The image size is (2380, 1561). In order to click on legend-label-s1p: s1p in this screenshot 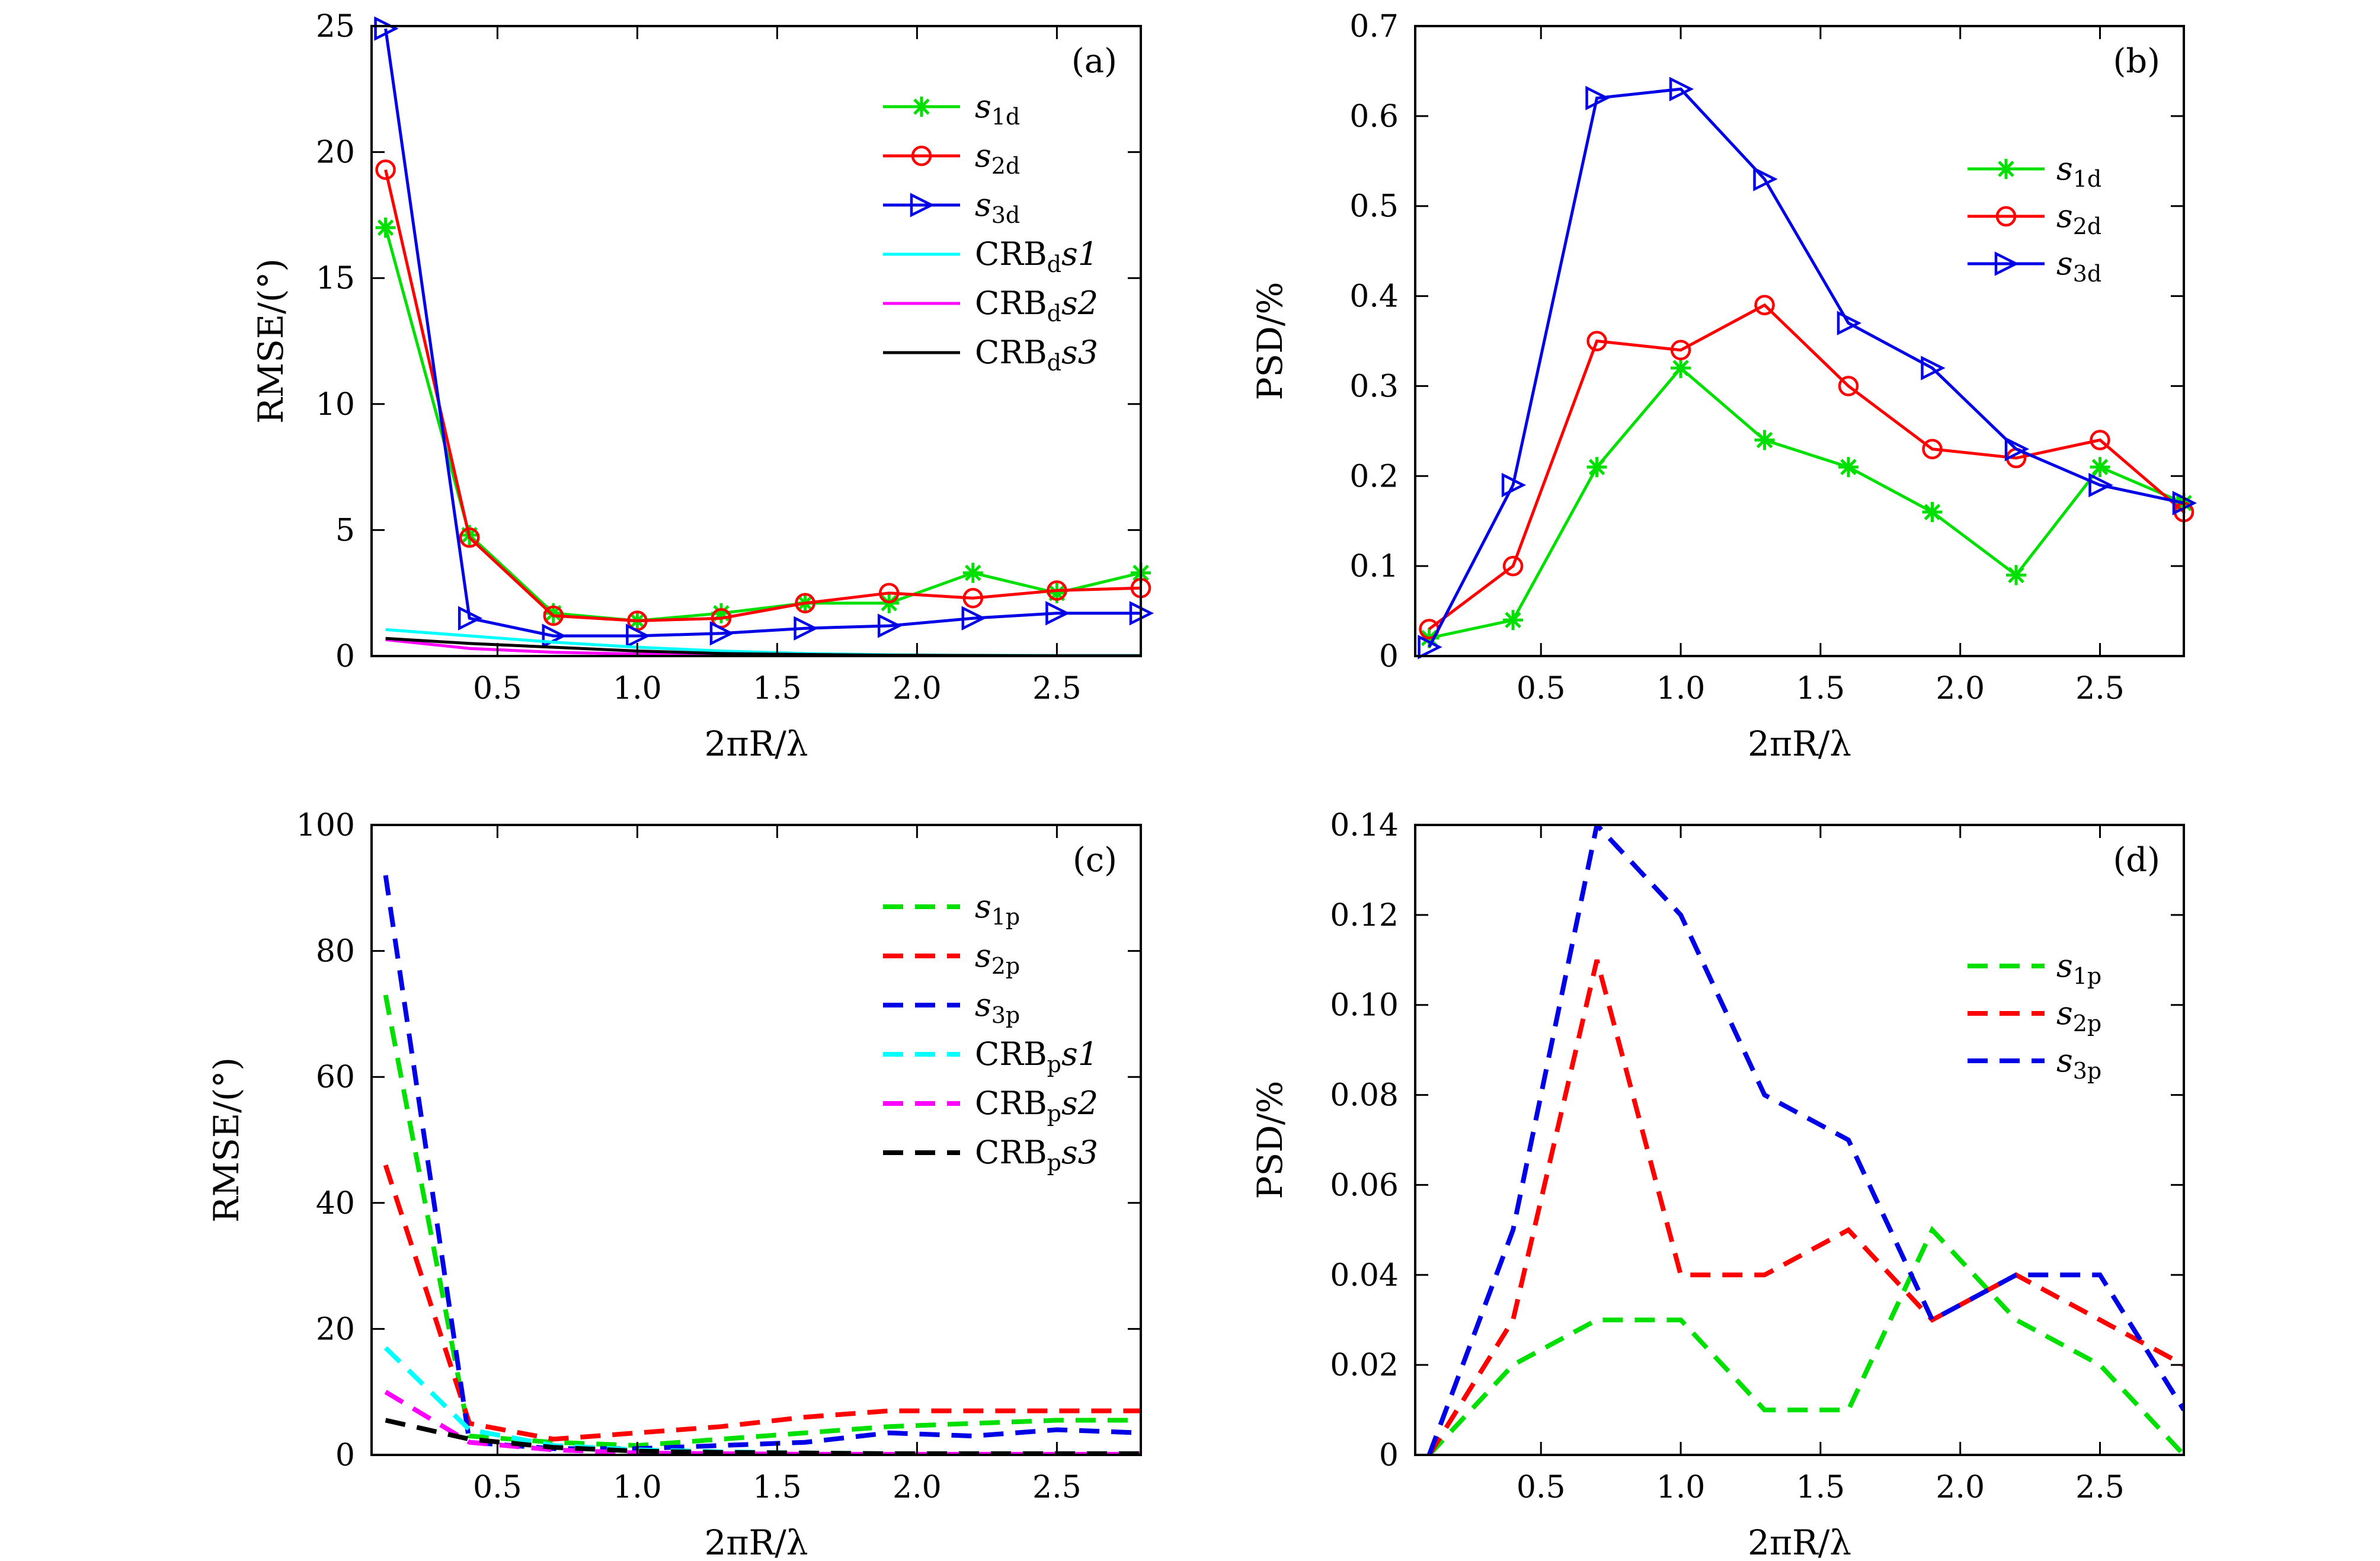, I will do `click(998, 909)`.